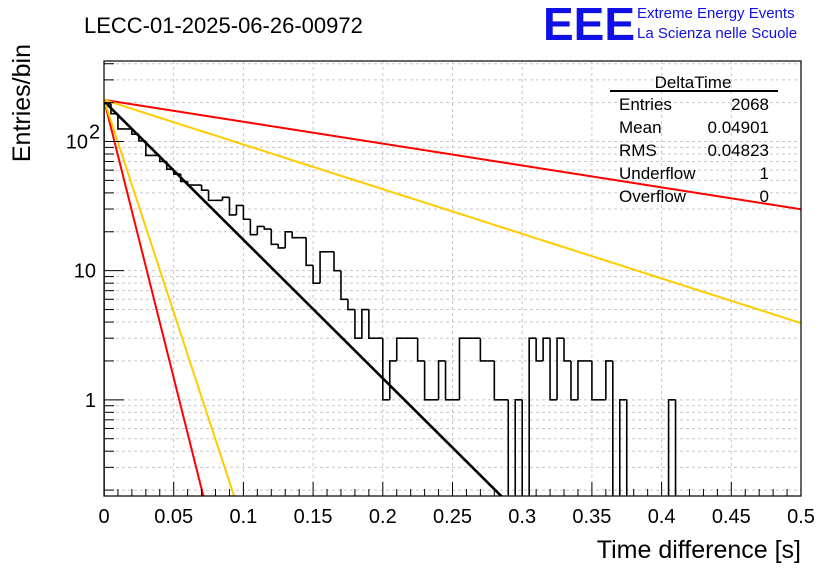  Describe the element at coordinates (522, 517) in the screenshot. I see `x-tick-label: 0.3` at that location.